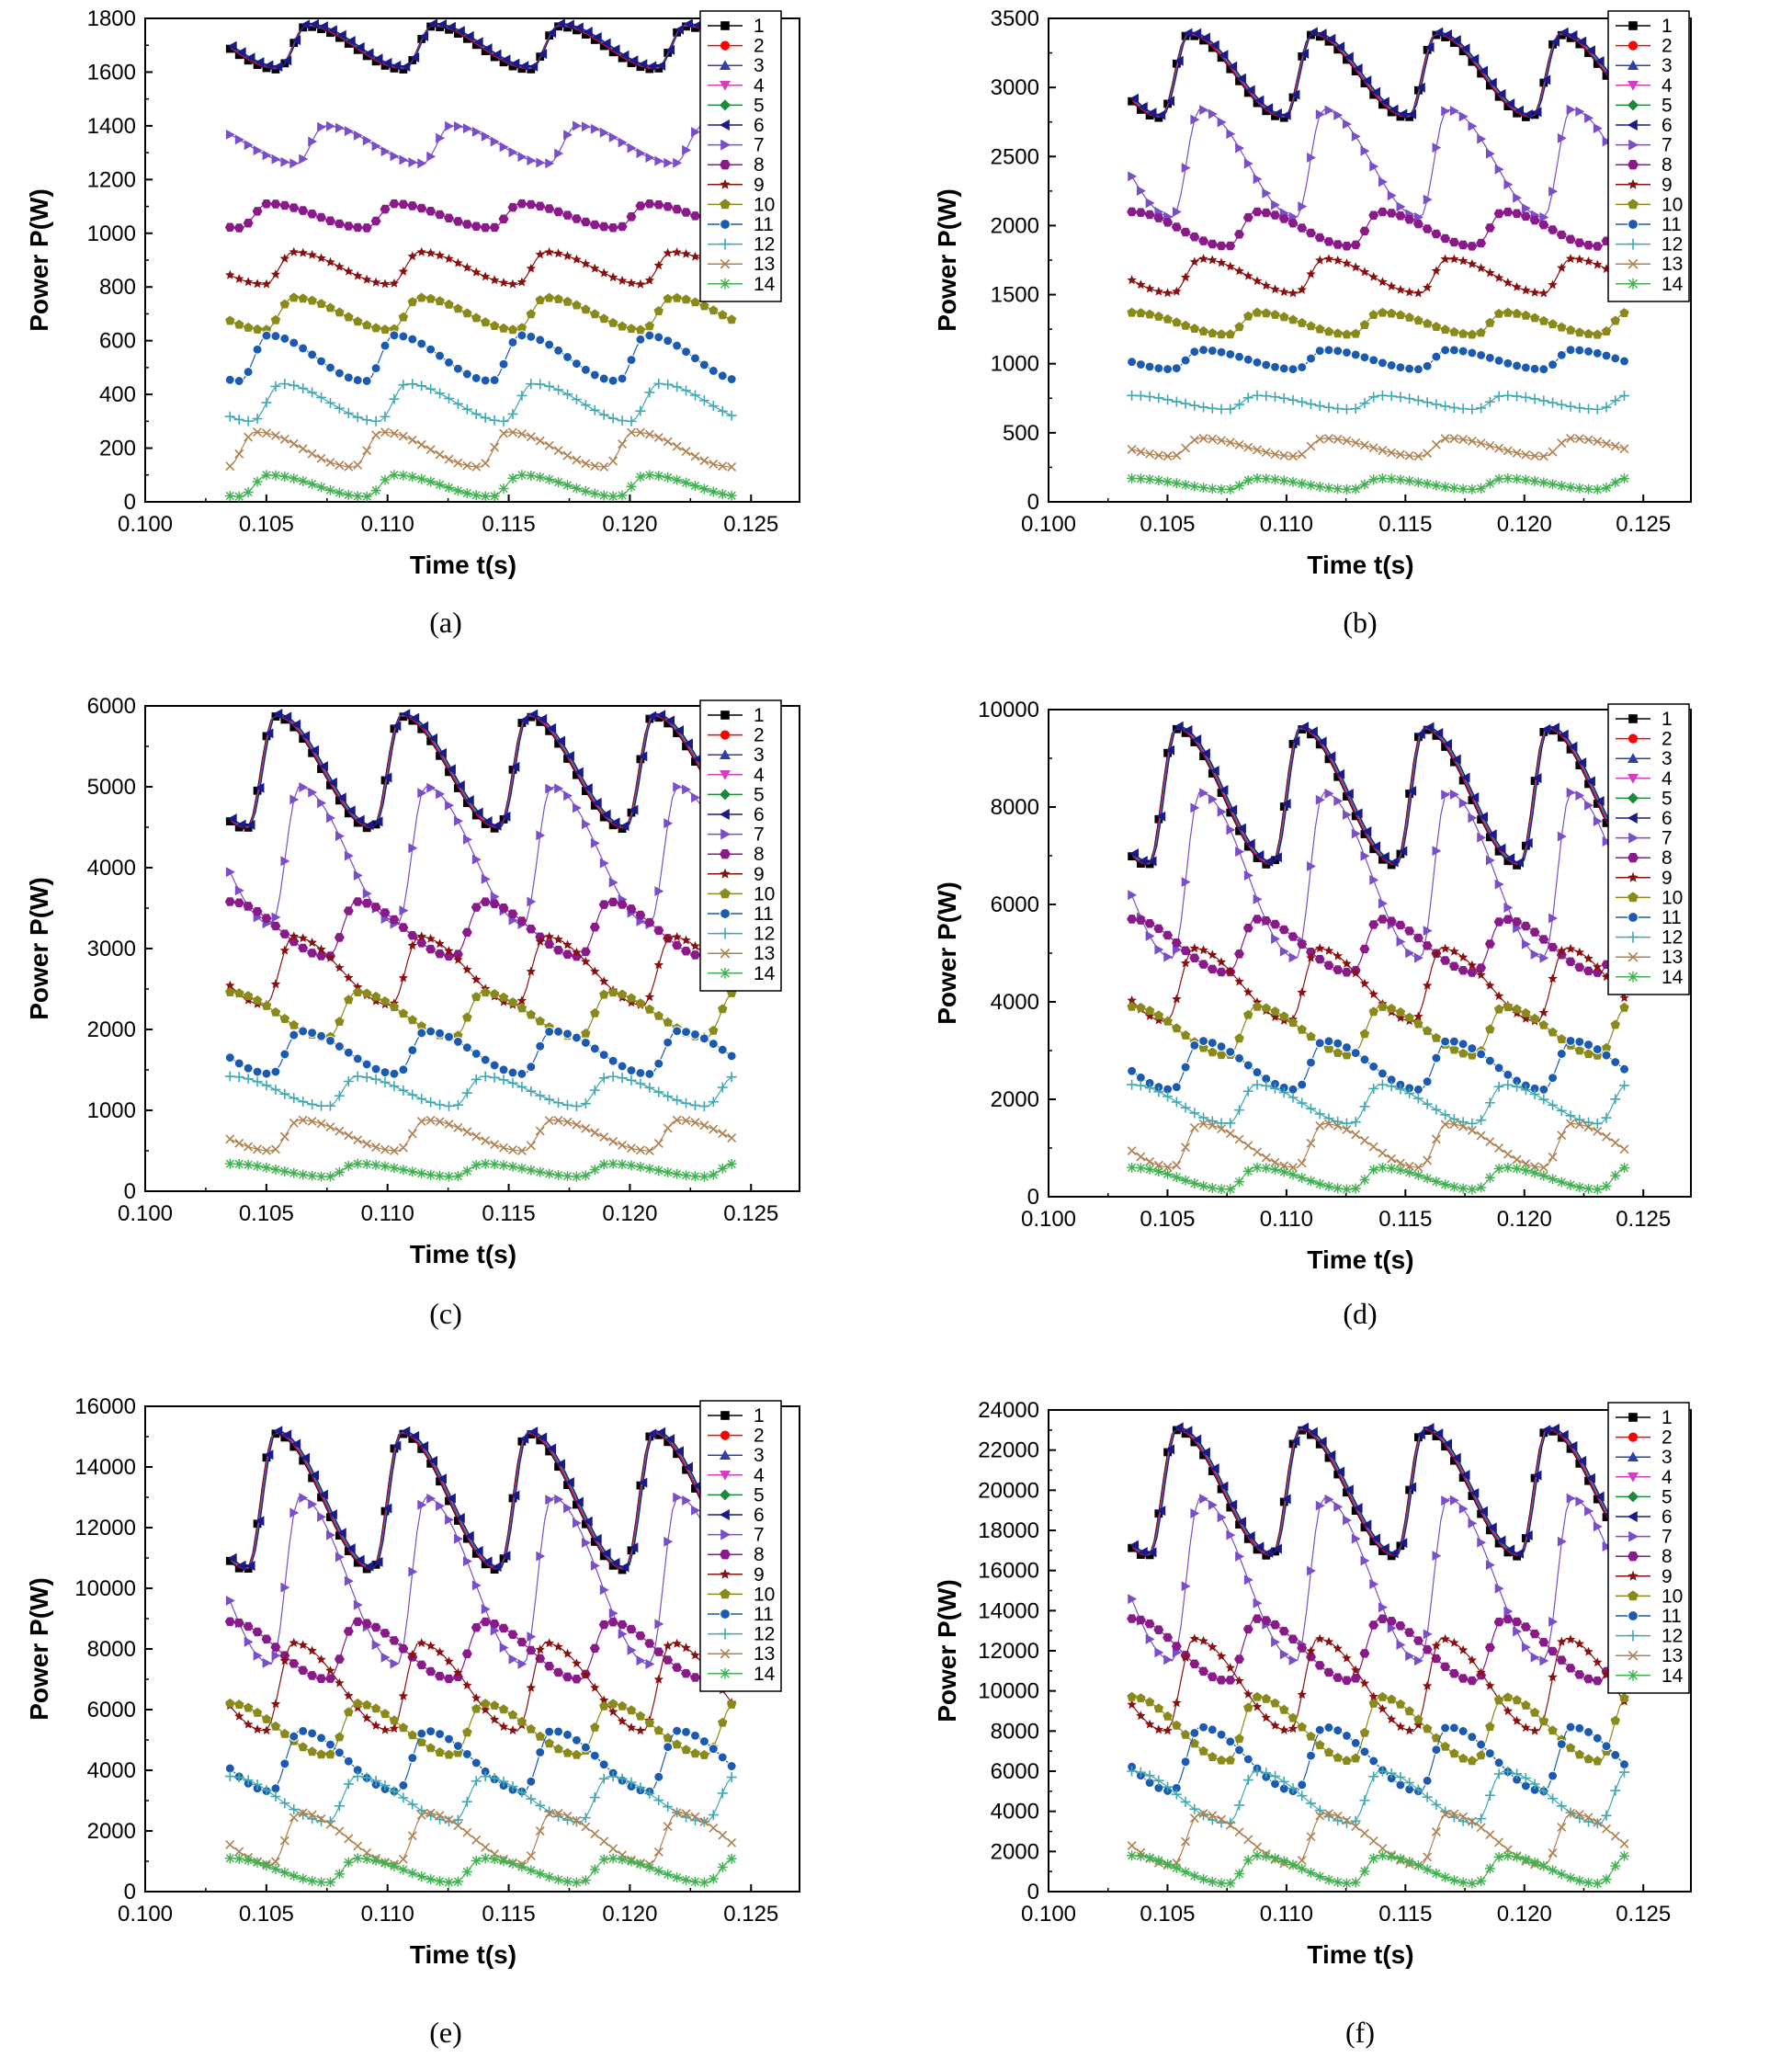 The height and width of the screenshot is (2069, 1792). Describe the element at coordinates (387, 1213) in the screenshot. I see `x-tick-label: 0.110` at that location.